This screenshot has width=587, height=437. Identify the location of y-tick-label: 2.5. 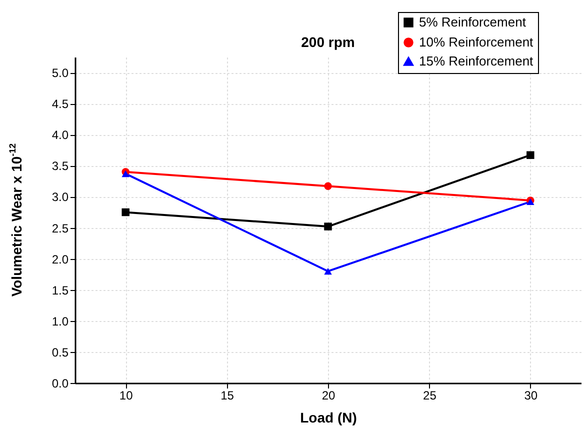
(60, 228).